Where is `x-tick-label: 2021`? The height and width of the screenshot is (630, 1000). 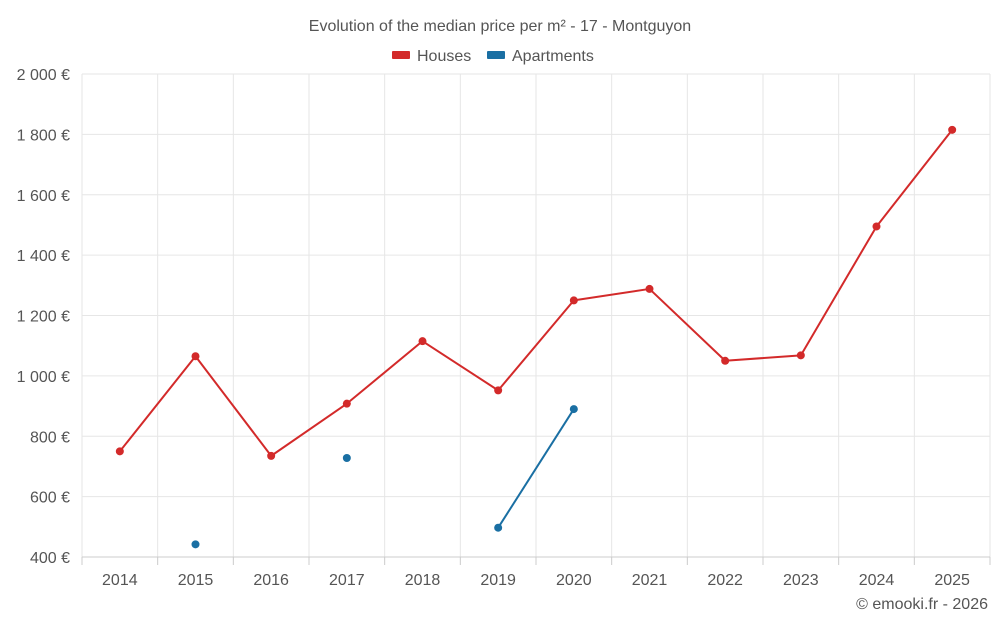 x-tick-label: 2021 is located at coordinates (650, 580).